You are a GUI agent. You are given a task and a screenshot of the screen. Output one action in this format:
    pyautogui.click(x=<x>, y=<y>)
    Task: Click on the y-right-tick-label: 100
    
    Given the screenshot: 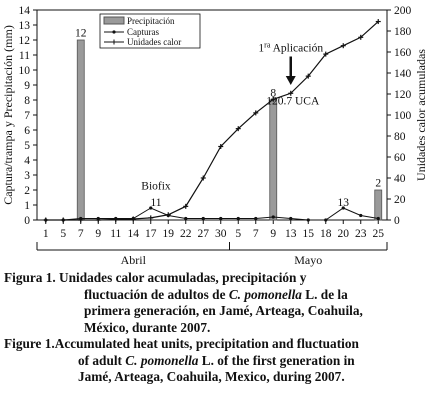 What is the action you would take?
    pyautogui.click(x=403, y=116)
    